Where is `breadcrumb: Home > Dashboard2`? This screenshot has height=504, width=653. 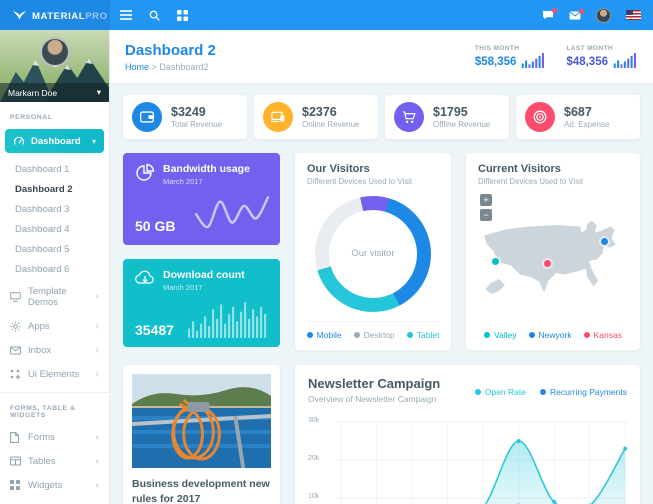
breadcrumb: Home > Dashboard2 is located at coordinates (170, 67).